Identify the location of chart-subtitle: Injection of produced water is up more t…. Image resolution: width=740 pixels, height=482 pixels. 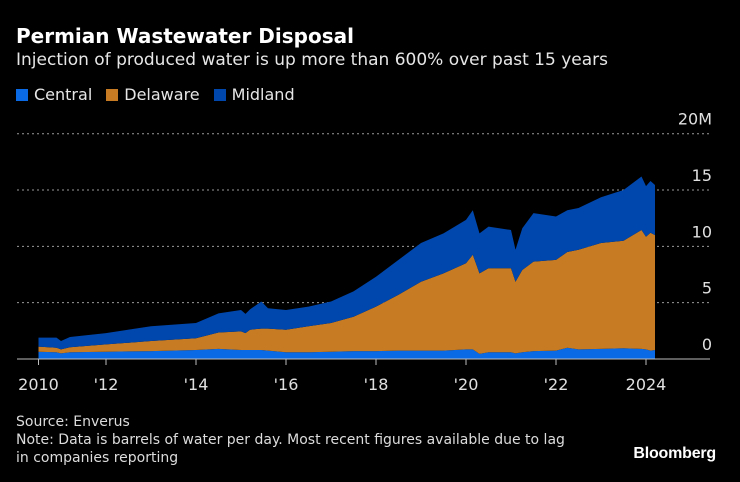
(312, 60).